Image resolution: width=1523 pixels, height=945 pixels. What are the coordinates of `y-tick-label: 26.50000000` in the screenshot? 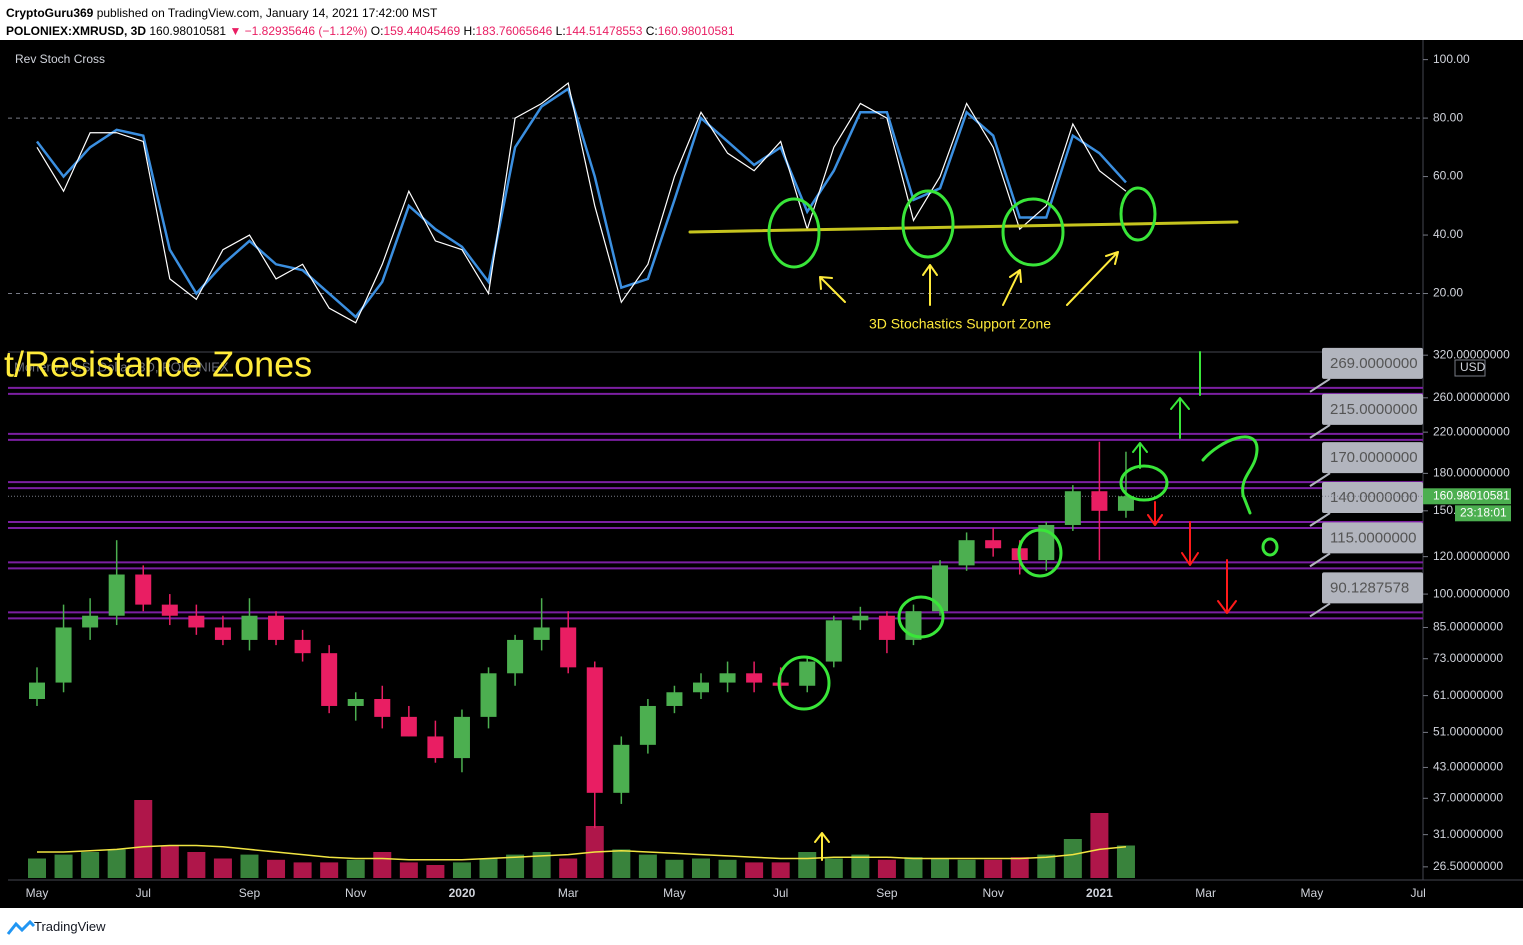 It's located at (1468, 866).